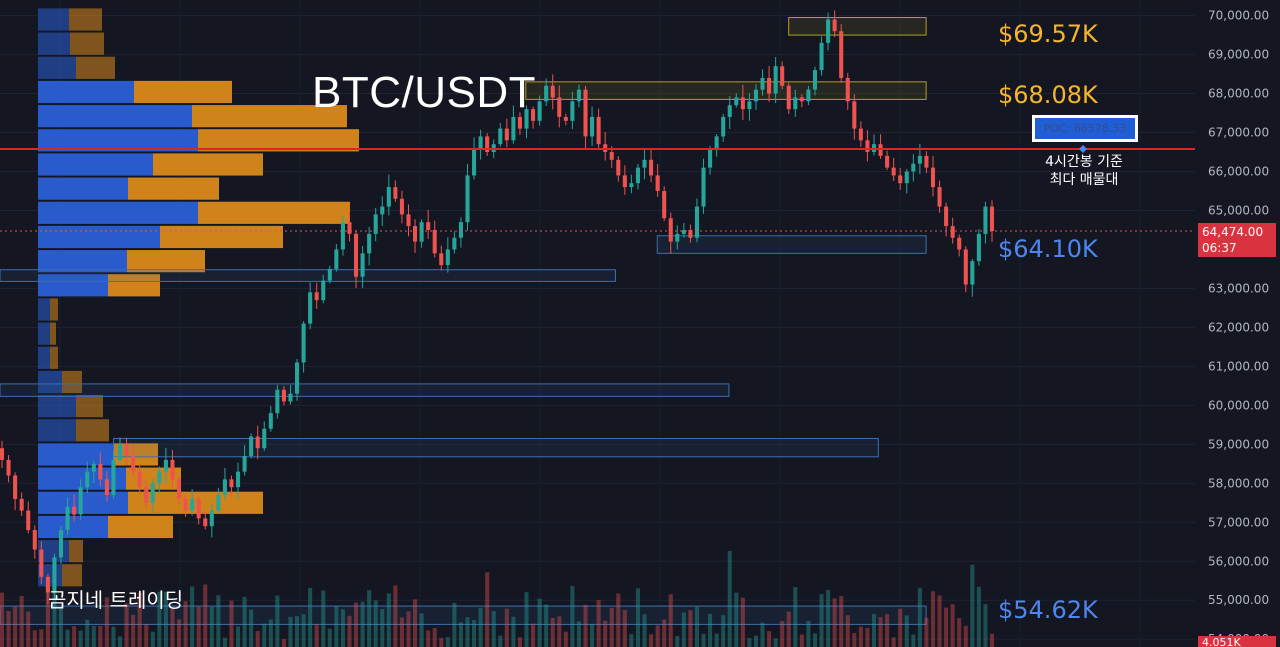  Describe the element at coordinates (1084, 180) in the screenshot. I see `poc-note-line2: 최다 매물대` at that location.